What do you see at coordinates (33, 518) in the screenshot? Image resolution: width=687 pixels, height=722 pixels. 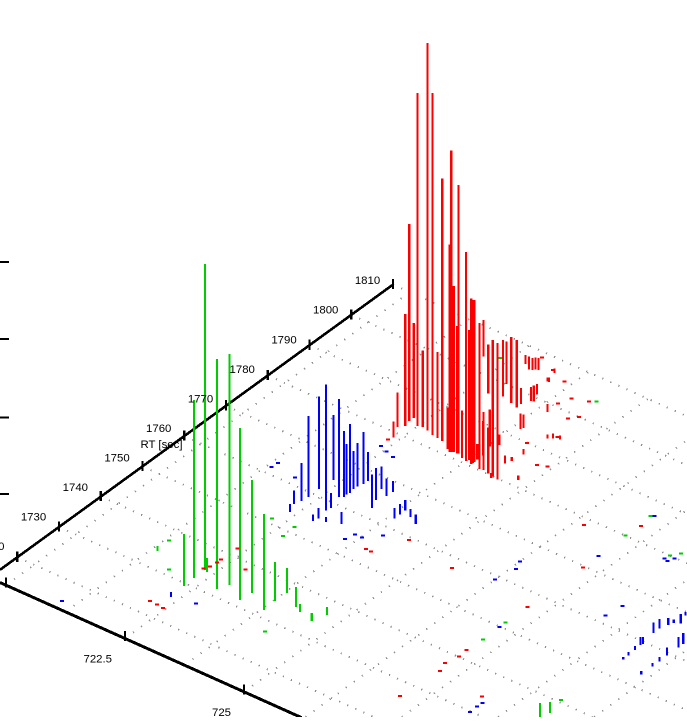 I see `svg-text: 1730` at bounding box center [33, 518].